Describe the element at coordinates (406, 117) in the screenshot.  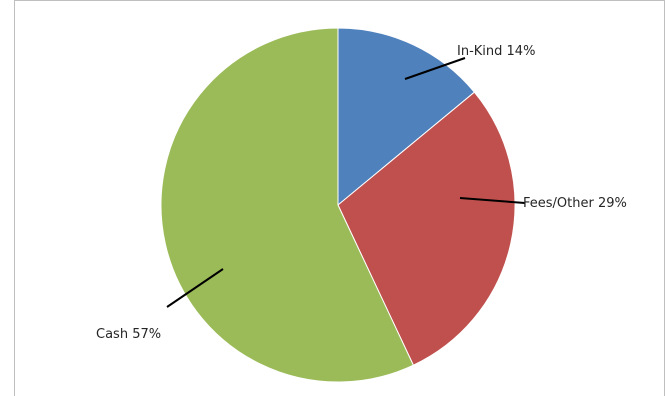
I see `pie-slice-in-kind` at that location.